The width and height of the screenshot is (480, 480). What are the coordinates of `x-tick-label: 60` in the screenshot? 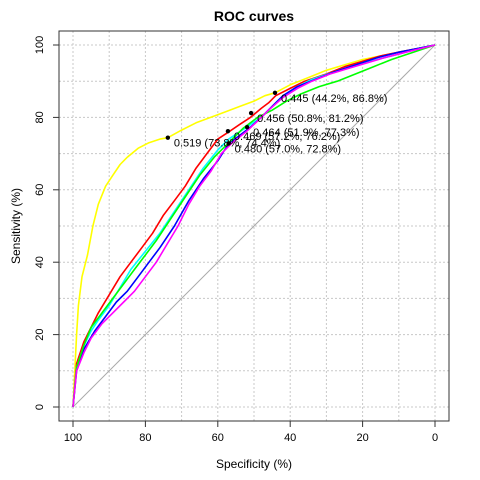 It's located at (218, 438).